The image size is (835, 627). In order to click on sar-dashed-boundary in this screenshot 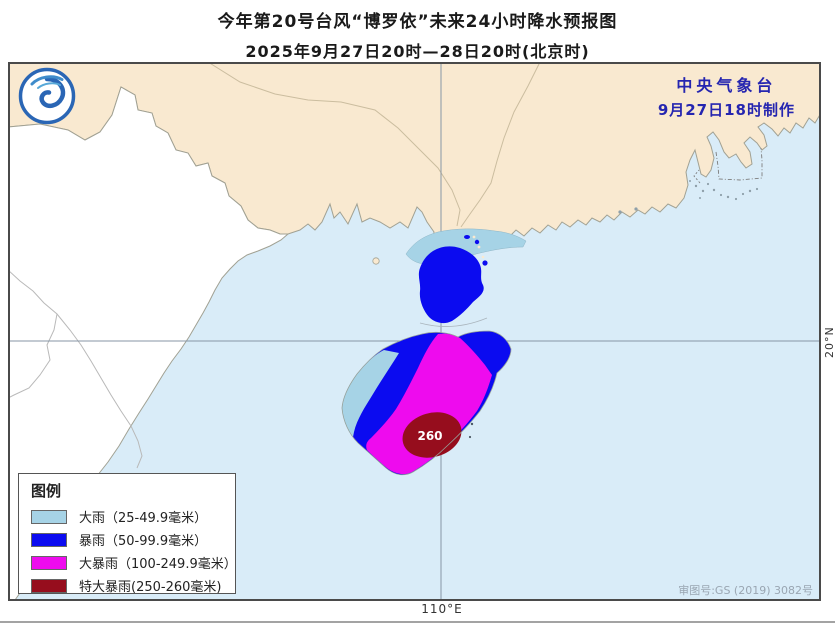, I will do `click(739, 164)`.